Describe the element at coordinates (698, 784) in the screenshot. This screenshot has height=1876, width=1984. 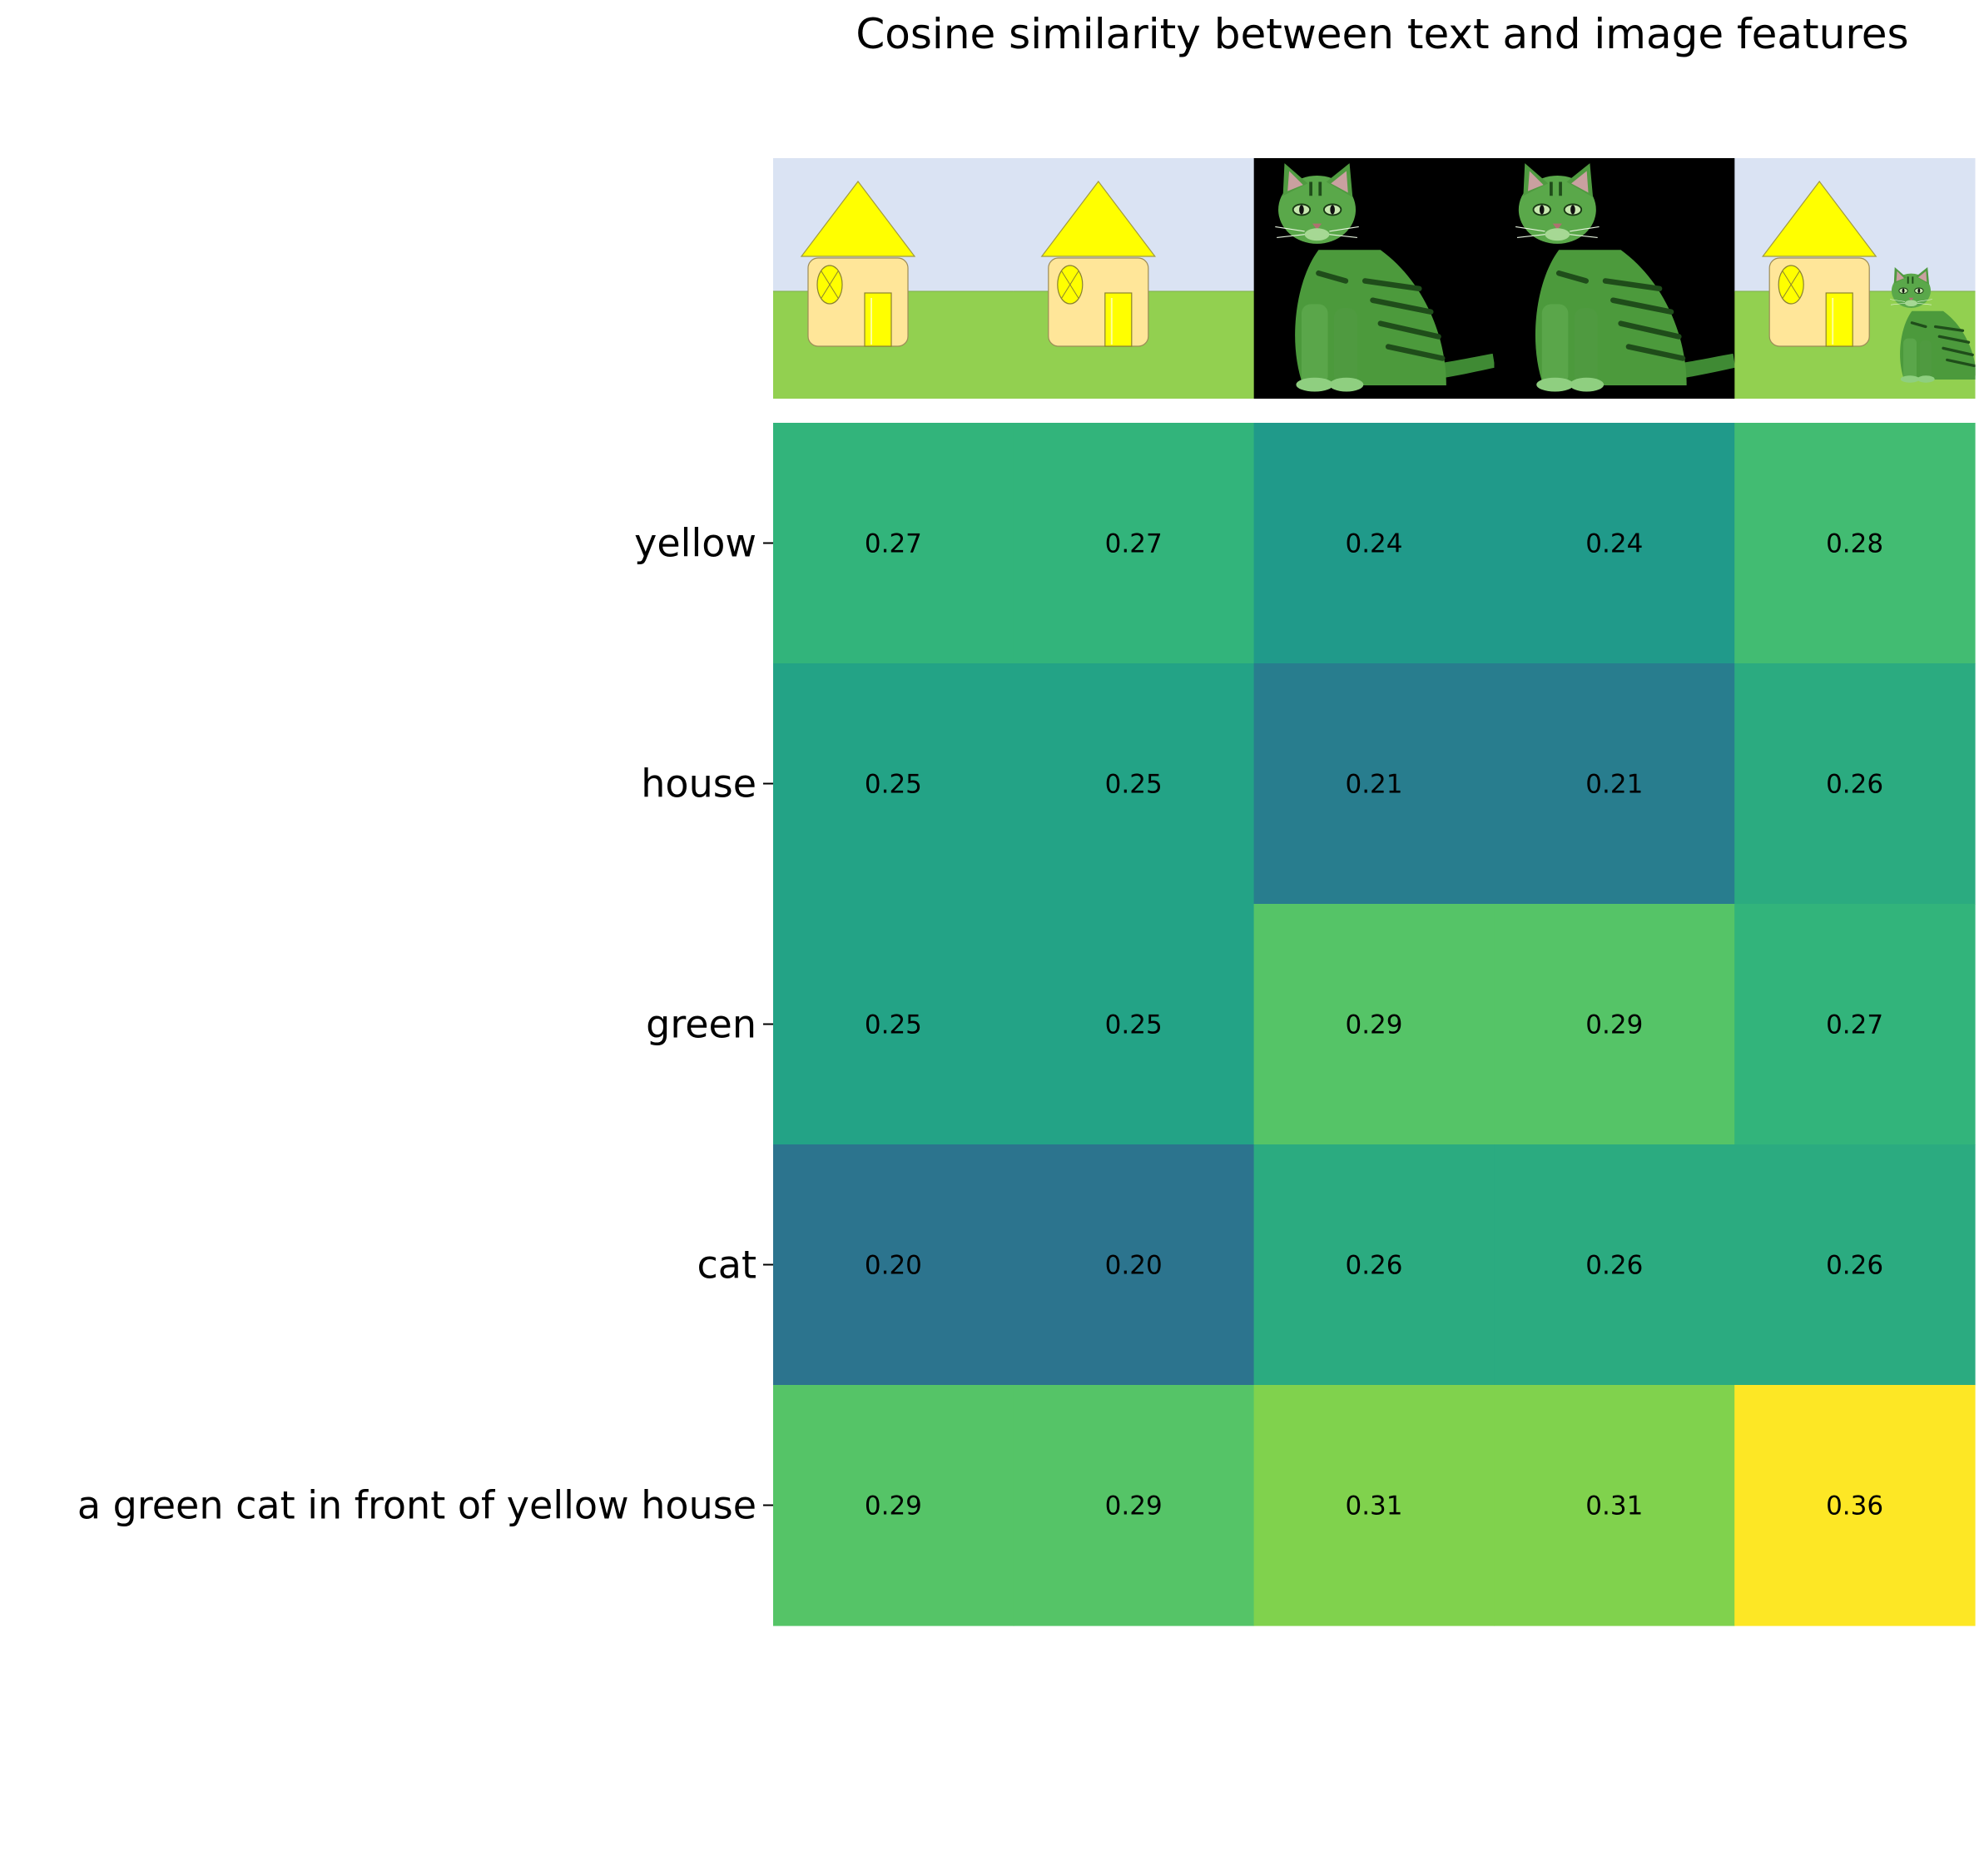
I see `y-tick-label: house` at that location.